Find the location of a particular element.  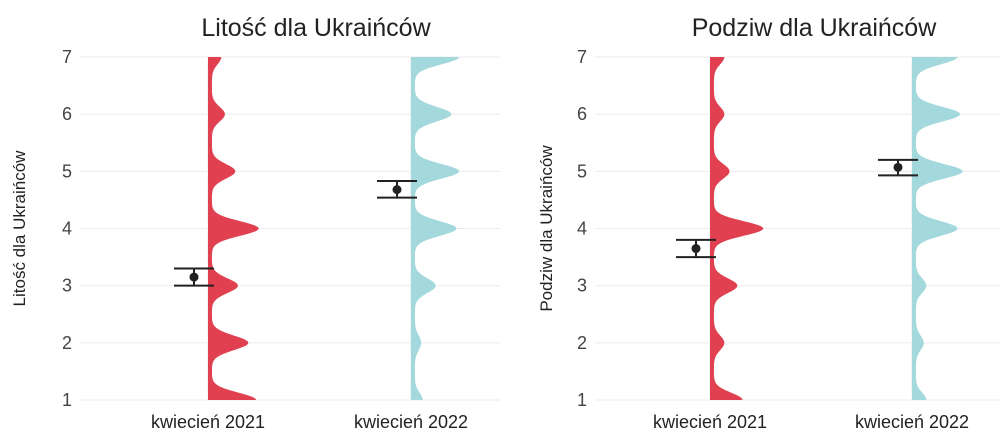

chart-title: Podziw dla Ukraińców is located at coordinates (814, 28).